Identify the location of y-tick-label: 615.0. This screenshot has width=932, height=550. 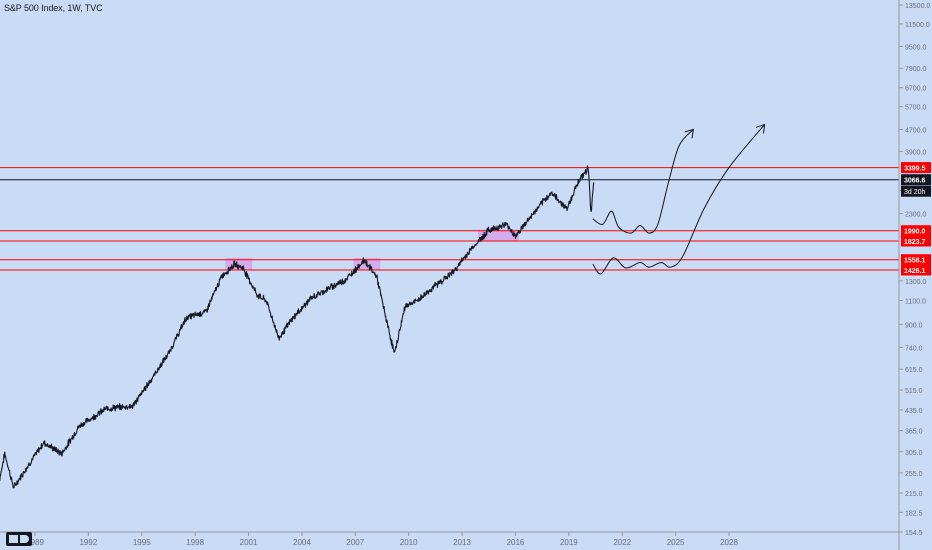
(914, 370).